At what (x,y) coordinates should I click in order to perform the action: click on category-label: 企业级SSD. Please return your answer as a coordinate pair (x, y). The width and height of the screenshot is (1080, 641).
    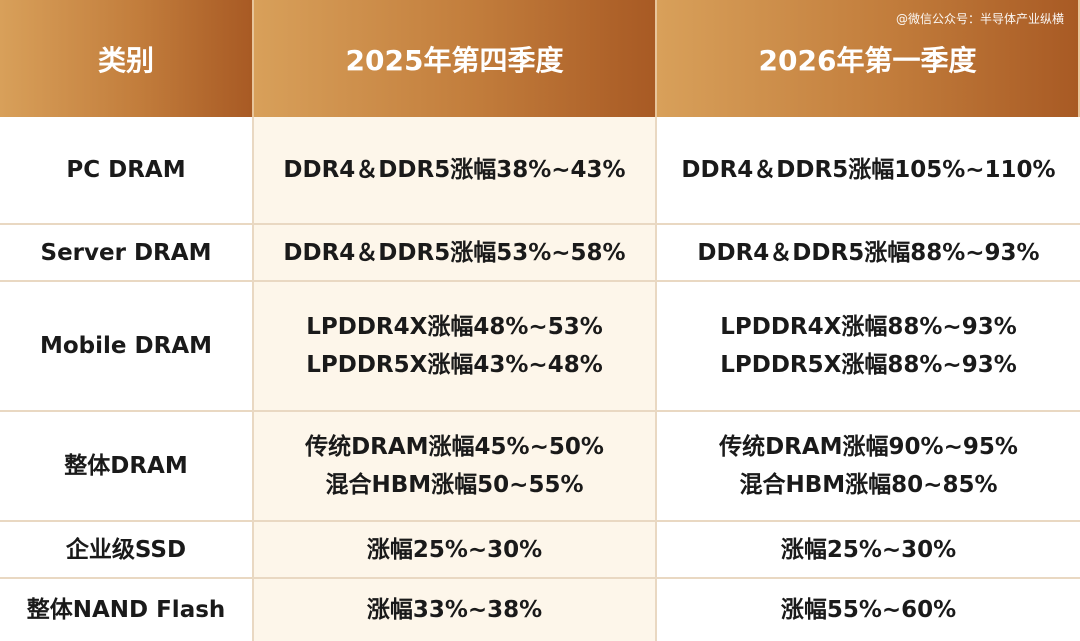
    Looking at the image, I should click on (126, 549).